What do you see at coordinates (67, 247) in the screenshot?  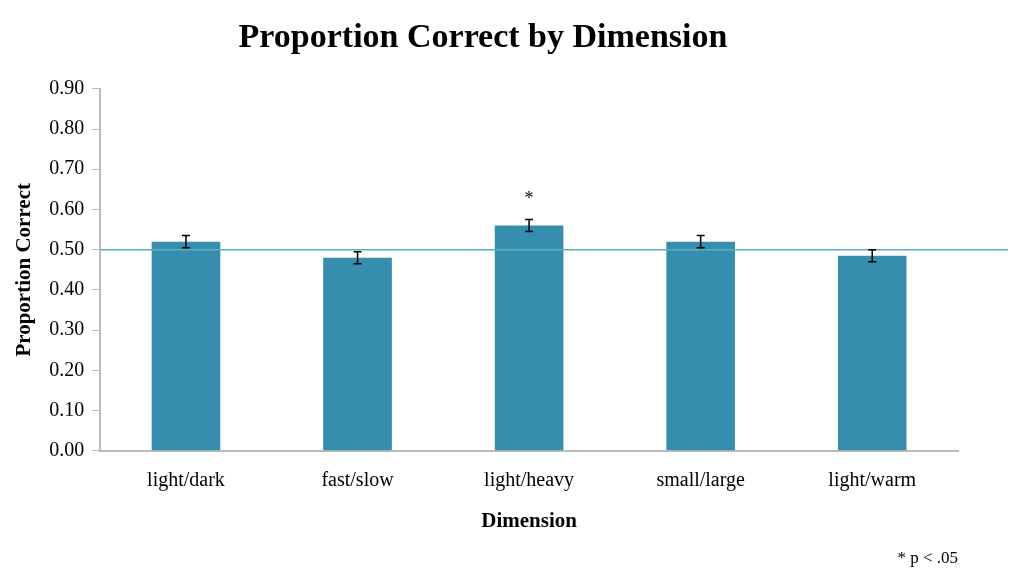 I see `y-tick-label: 0.50` at bounding box center [67, 247].